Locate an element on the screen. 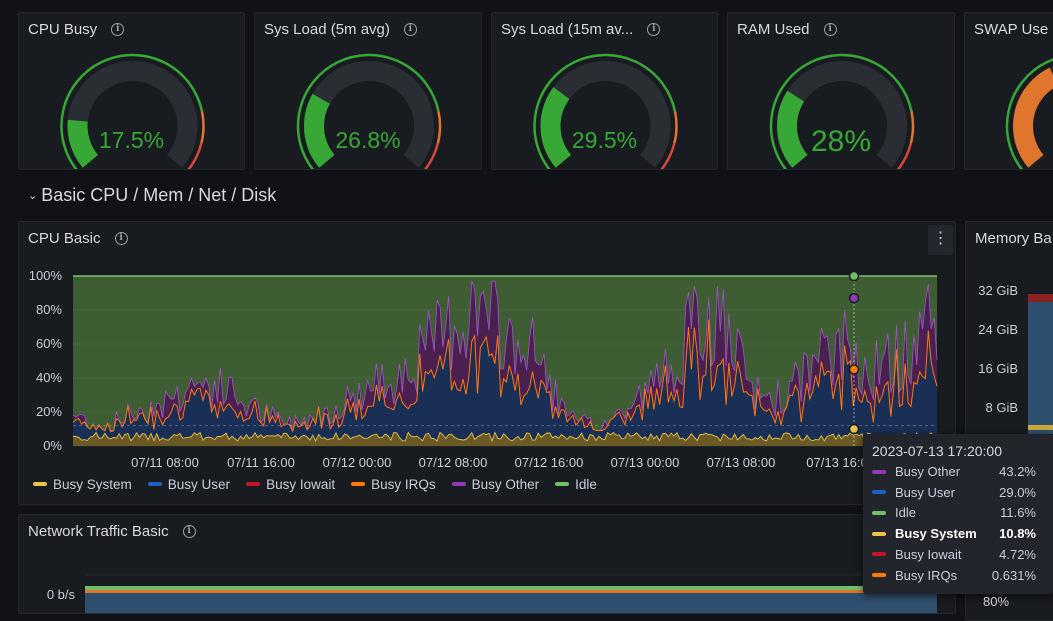 This screenshot has height=621, width=1053. tooltip-series-value: 4.72% is located at coordinates (1017, 554).